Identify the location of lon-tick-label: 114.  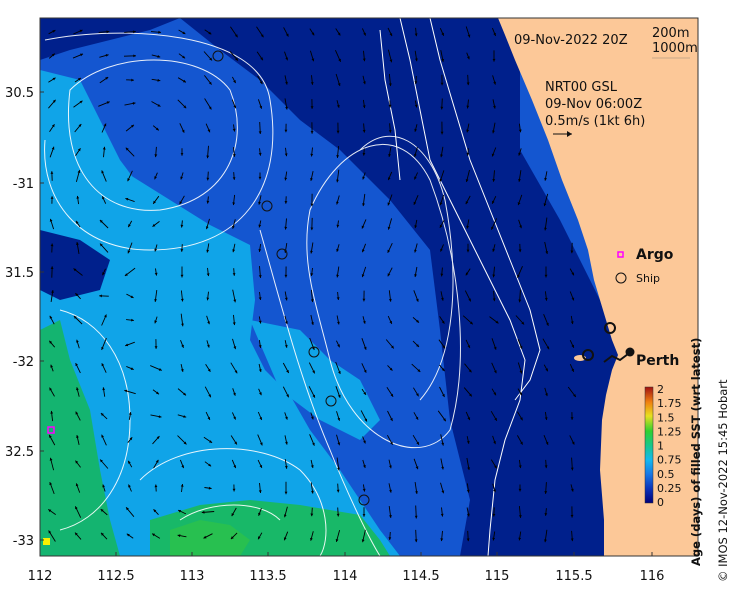
(345, 576).